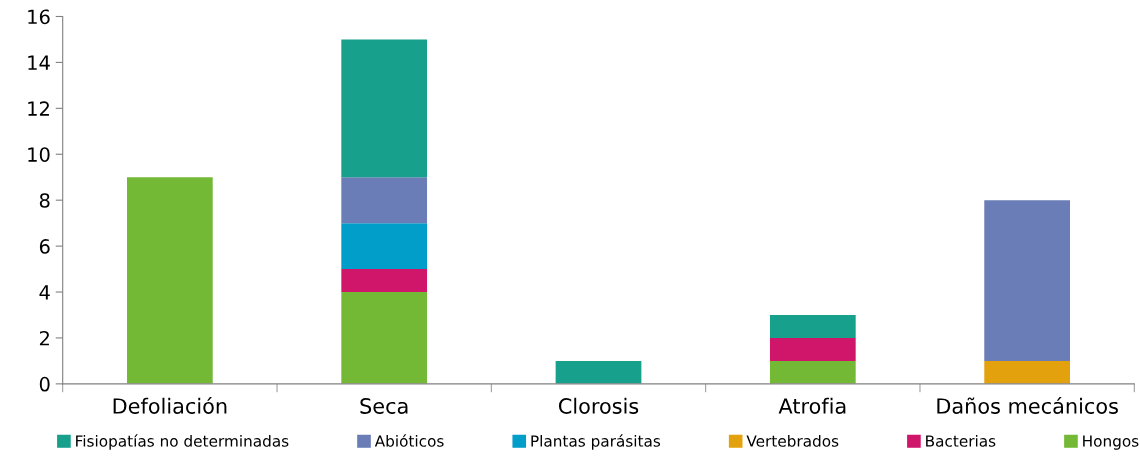  I want to click on y-tick-label: 4, so click(44, 292).